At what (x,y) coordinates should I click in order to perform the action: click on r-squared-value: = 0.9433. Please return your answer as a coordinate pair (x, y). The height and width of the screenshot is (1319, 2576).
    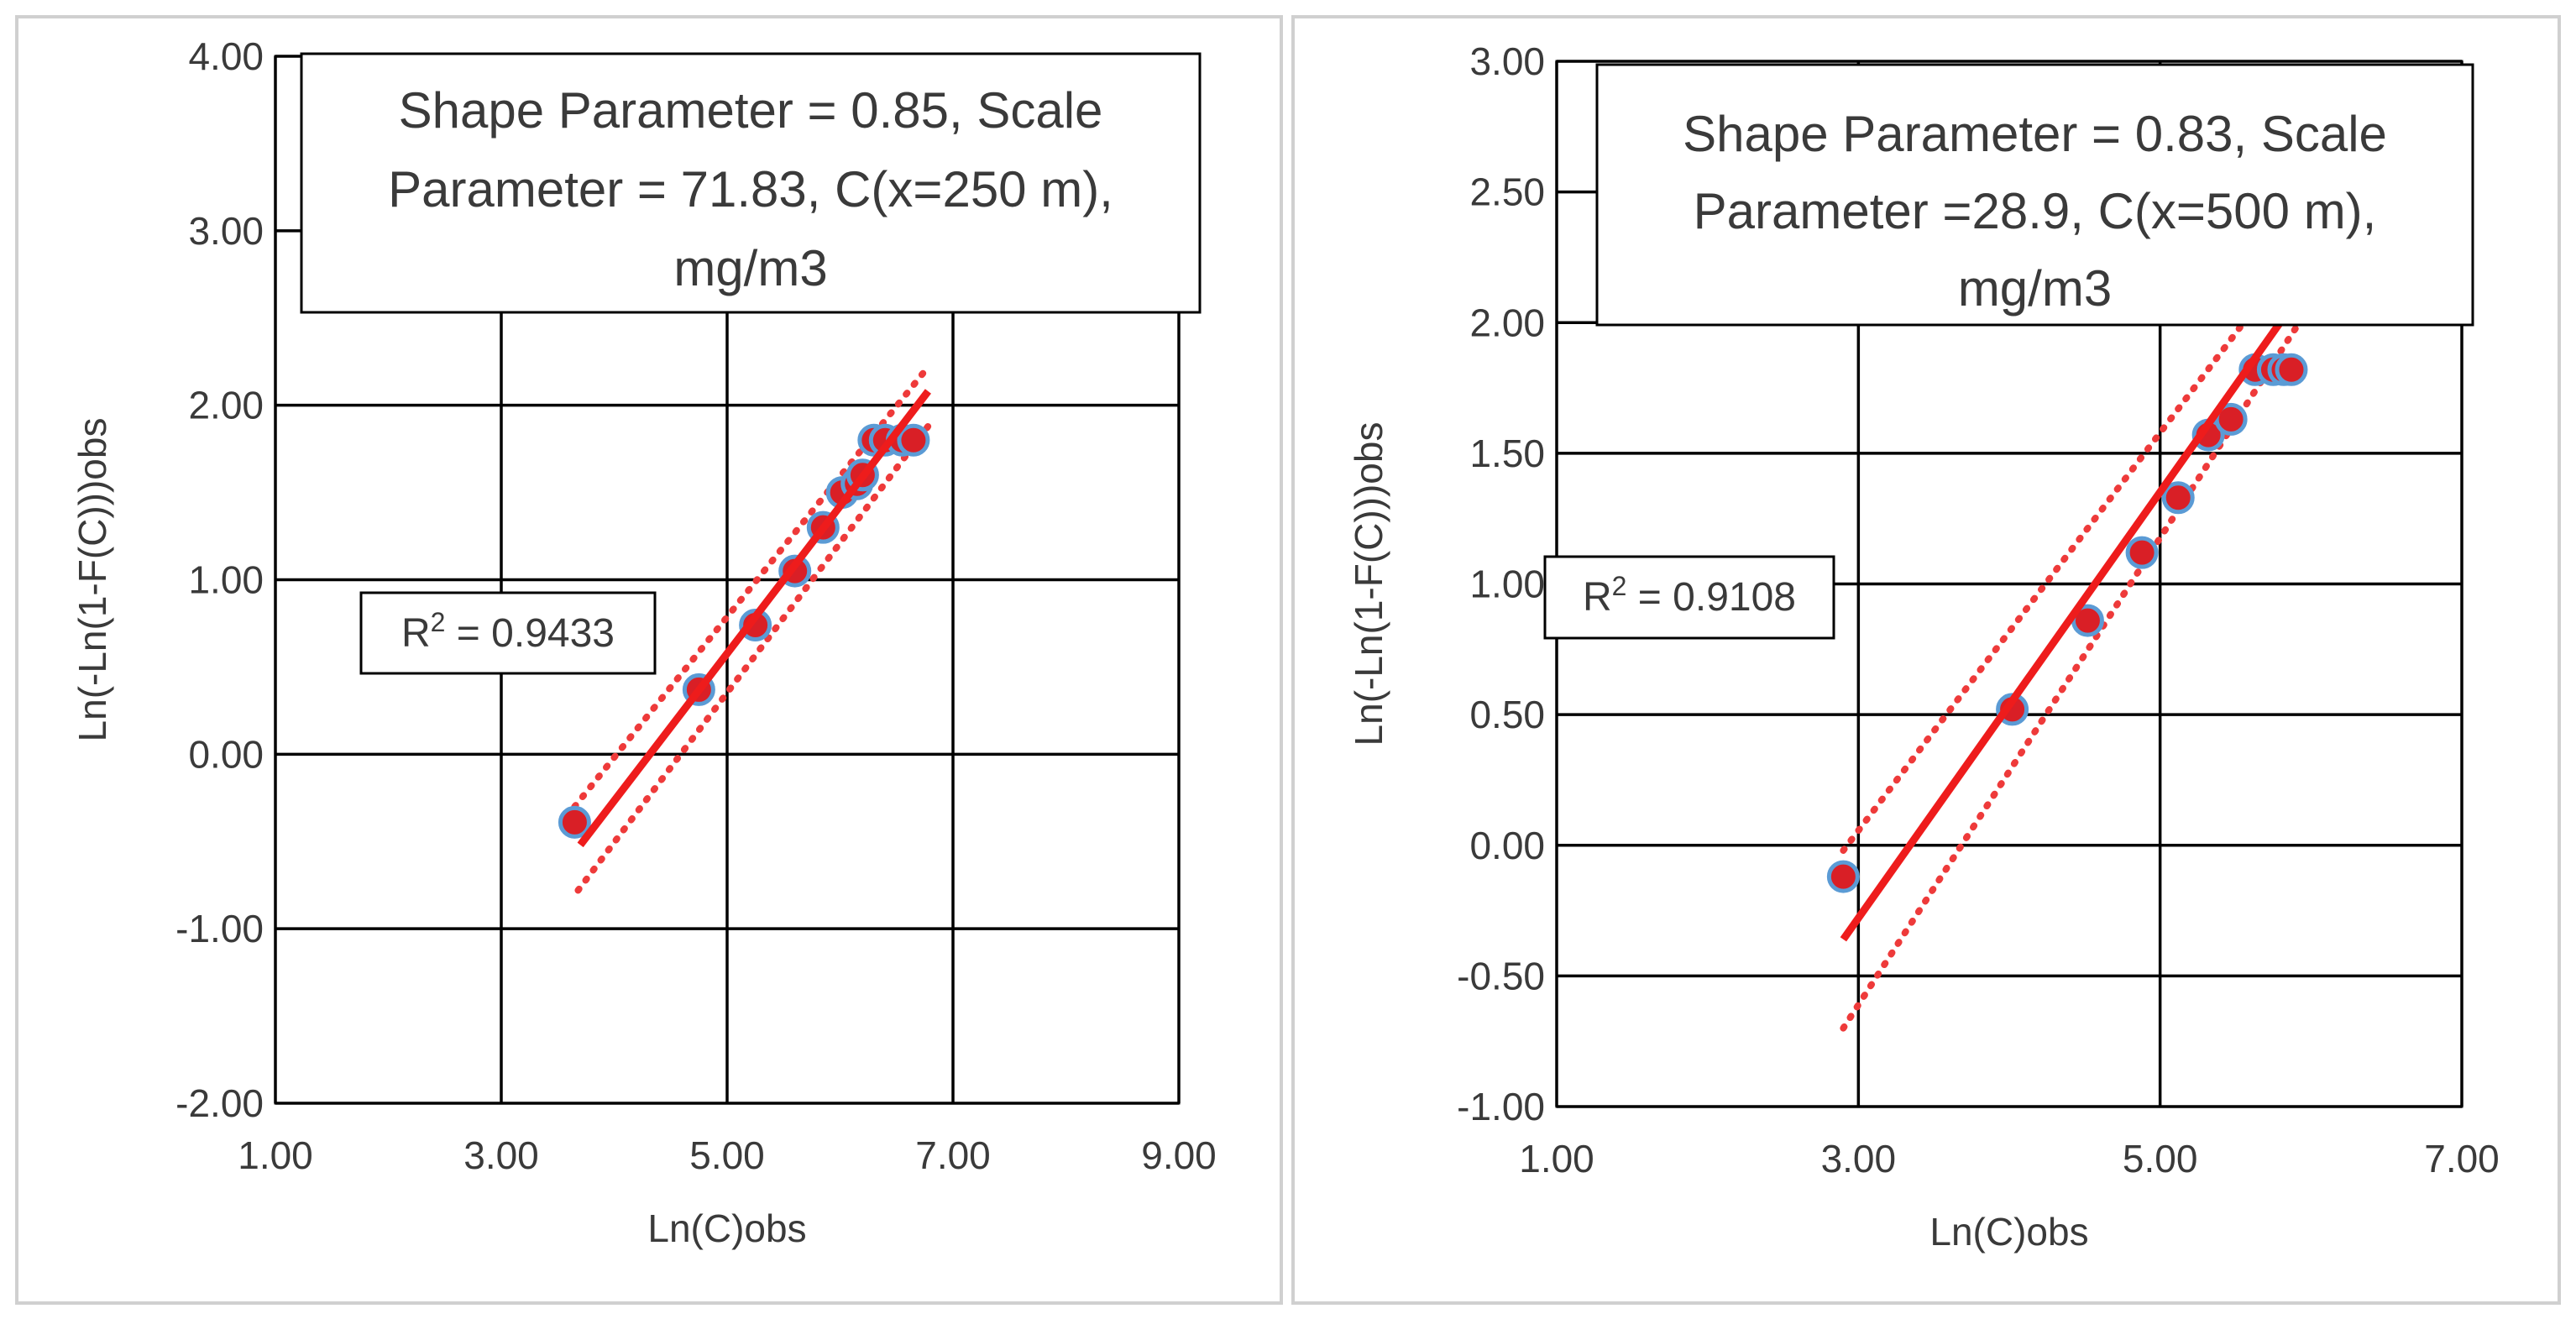
    Looking at the image, I should click on (530, 633).